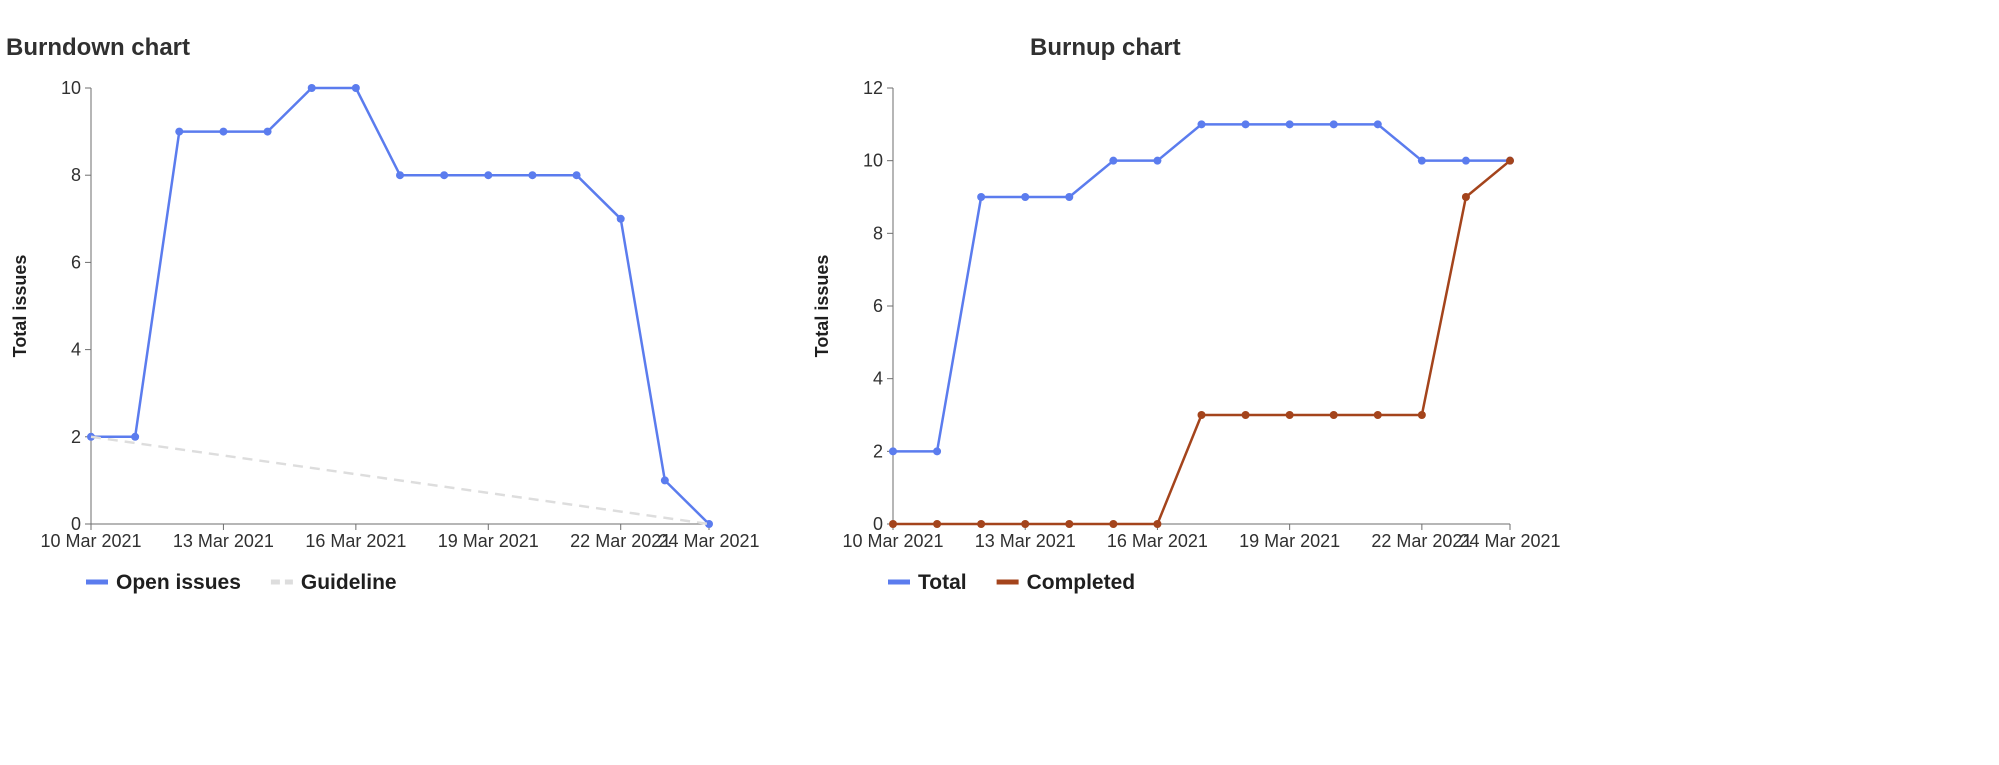 The image size is (1999, 765). What do you see at coordinates (1105, 47) in the screenshot?
I see `chart-title: Burnup chart` at bounding box center [1105, 47].